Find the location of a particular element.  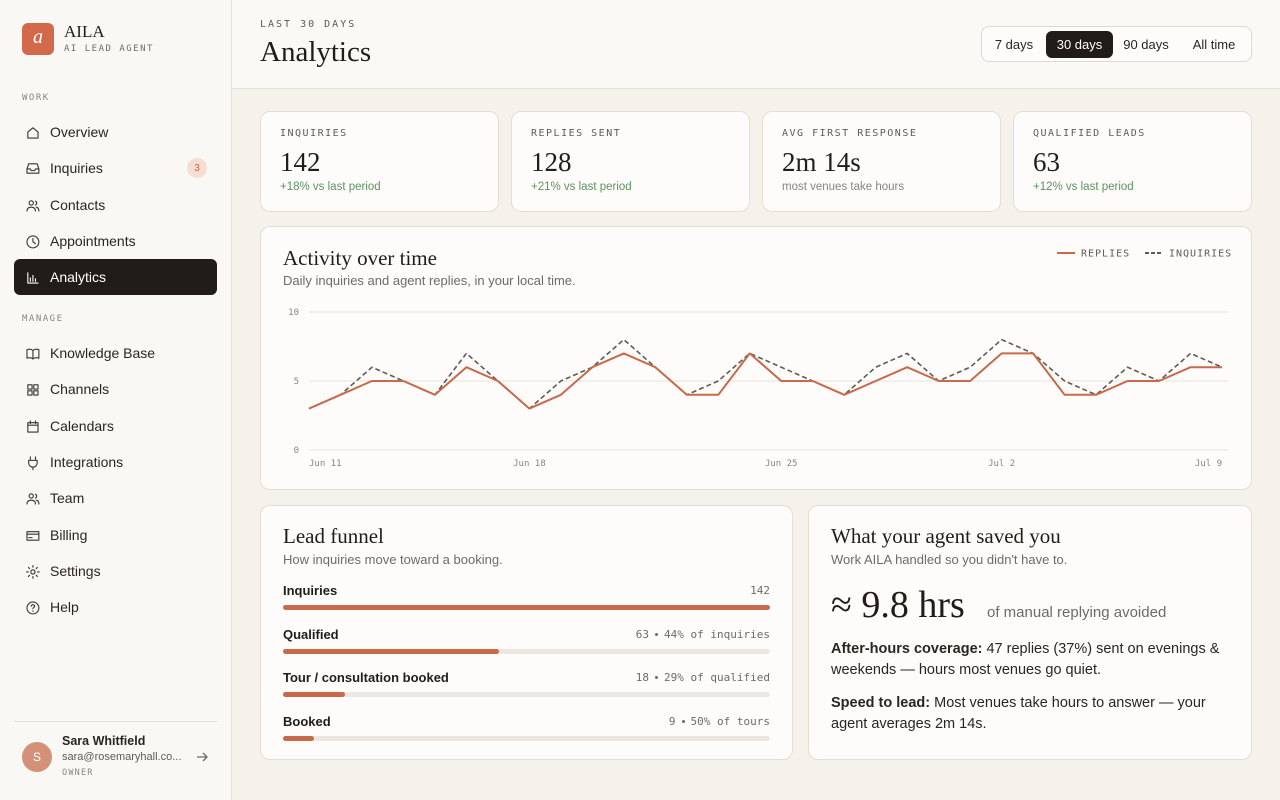

stat-card: REPLIES SENT 128 +21% vs last period is located at coordinates (630, 161).